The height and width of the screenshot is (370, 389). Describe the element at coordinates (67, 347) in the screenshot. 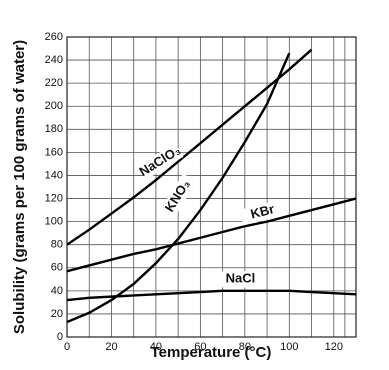

I see `x-tick-label: 0` at that location.